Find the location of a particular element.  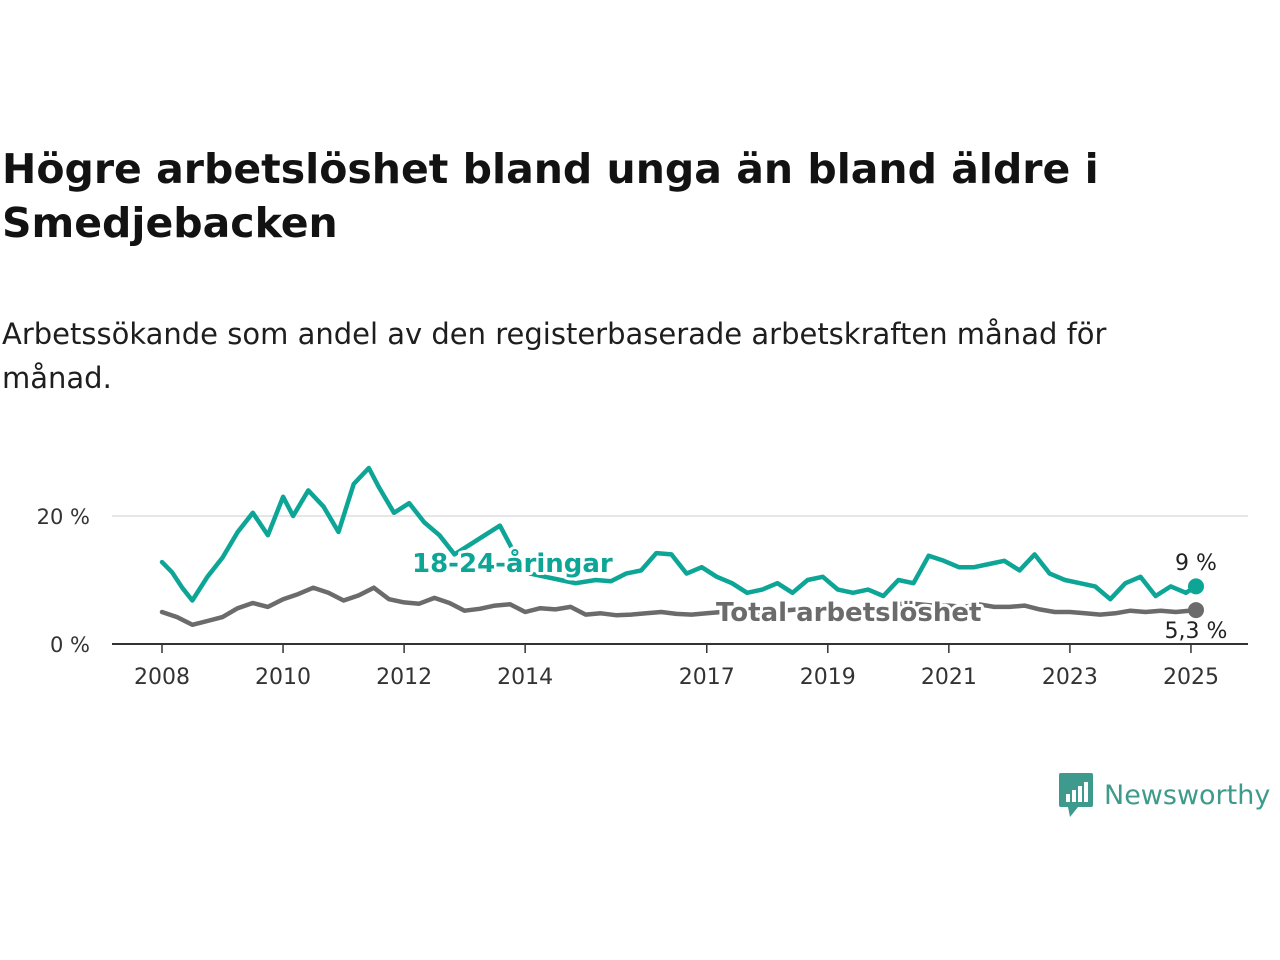

newsworthy-logo-icon is located at coordinates (1076, 795).